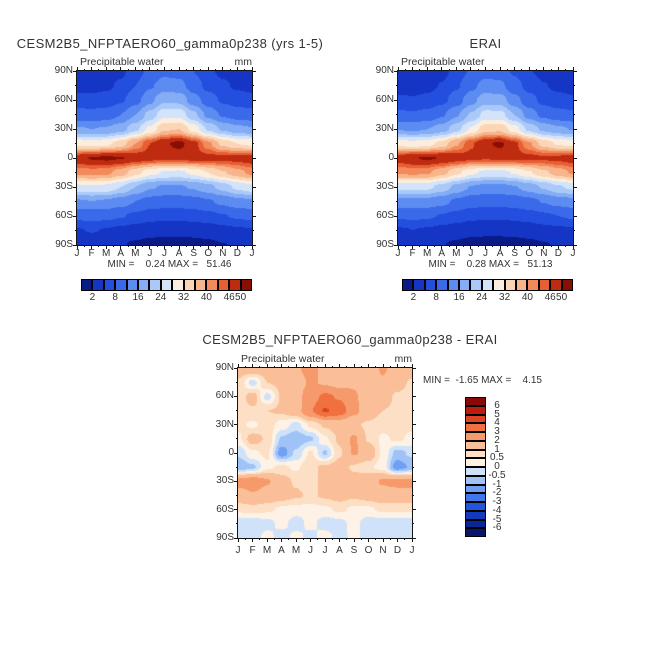 This screenshot has width=654, height=654. What do you see at coordinates (241, 297) in the screenshot?
I see `colorbar-tick-label: 50` at bounding box center [241, 297].